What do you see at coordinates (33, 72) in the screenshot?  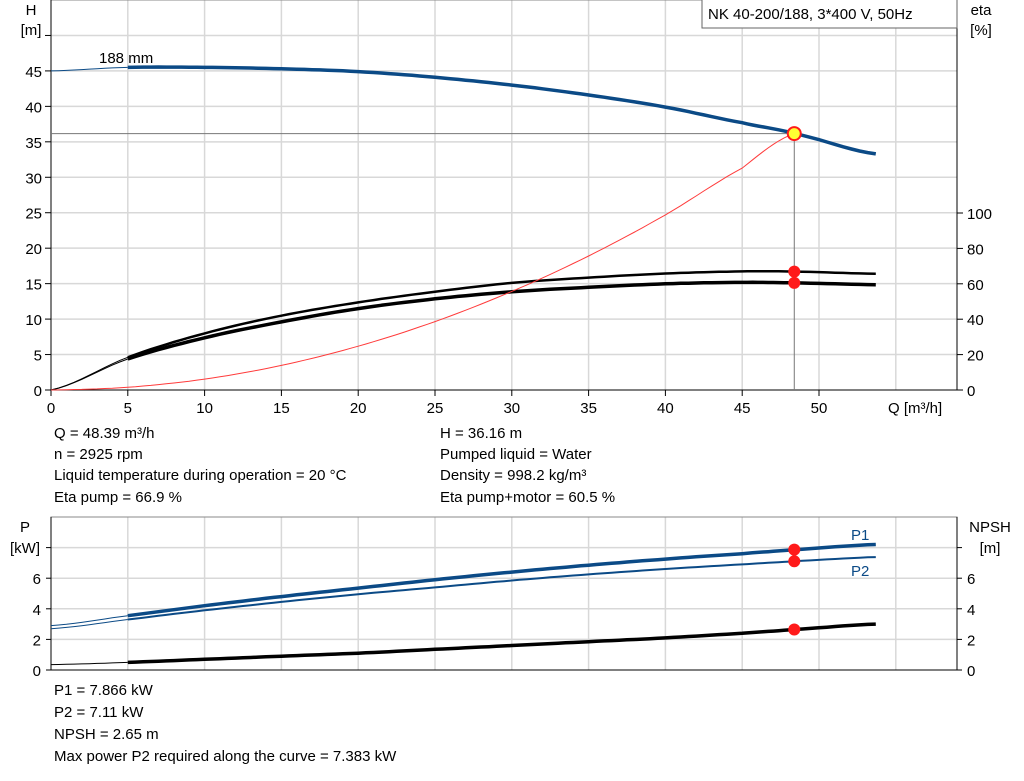 I see `y-tick-label: 45` at bounding box center [33, 72].